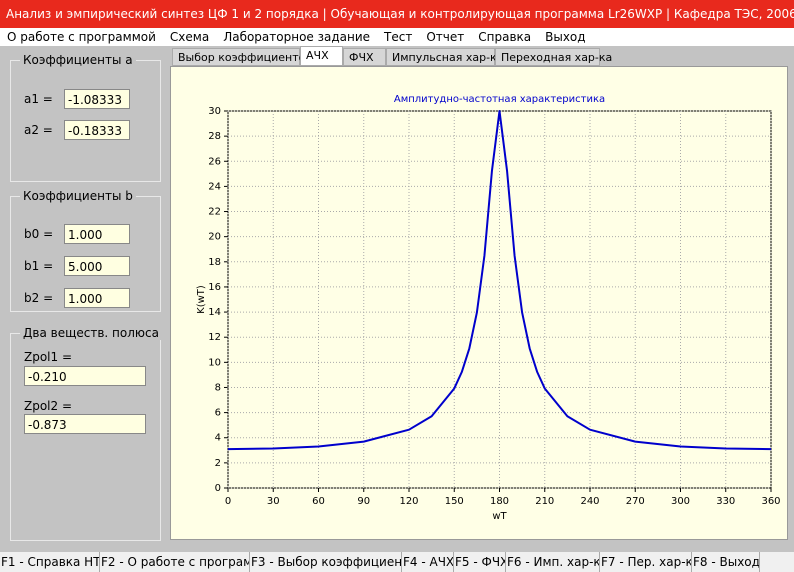 The width and height of the screenshot is (794, 572). Describe the element at coordinates (565, 37) in the screenshot. I see `menu-item: Выход` at that location.